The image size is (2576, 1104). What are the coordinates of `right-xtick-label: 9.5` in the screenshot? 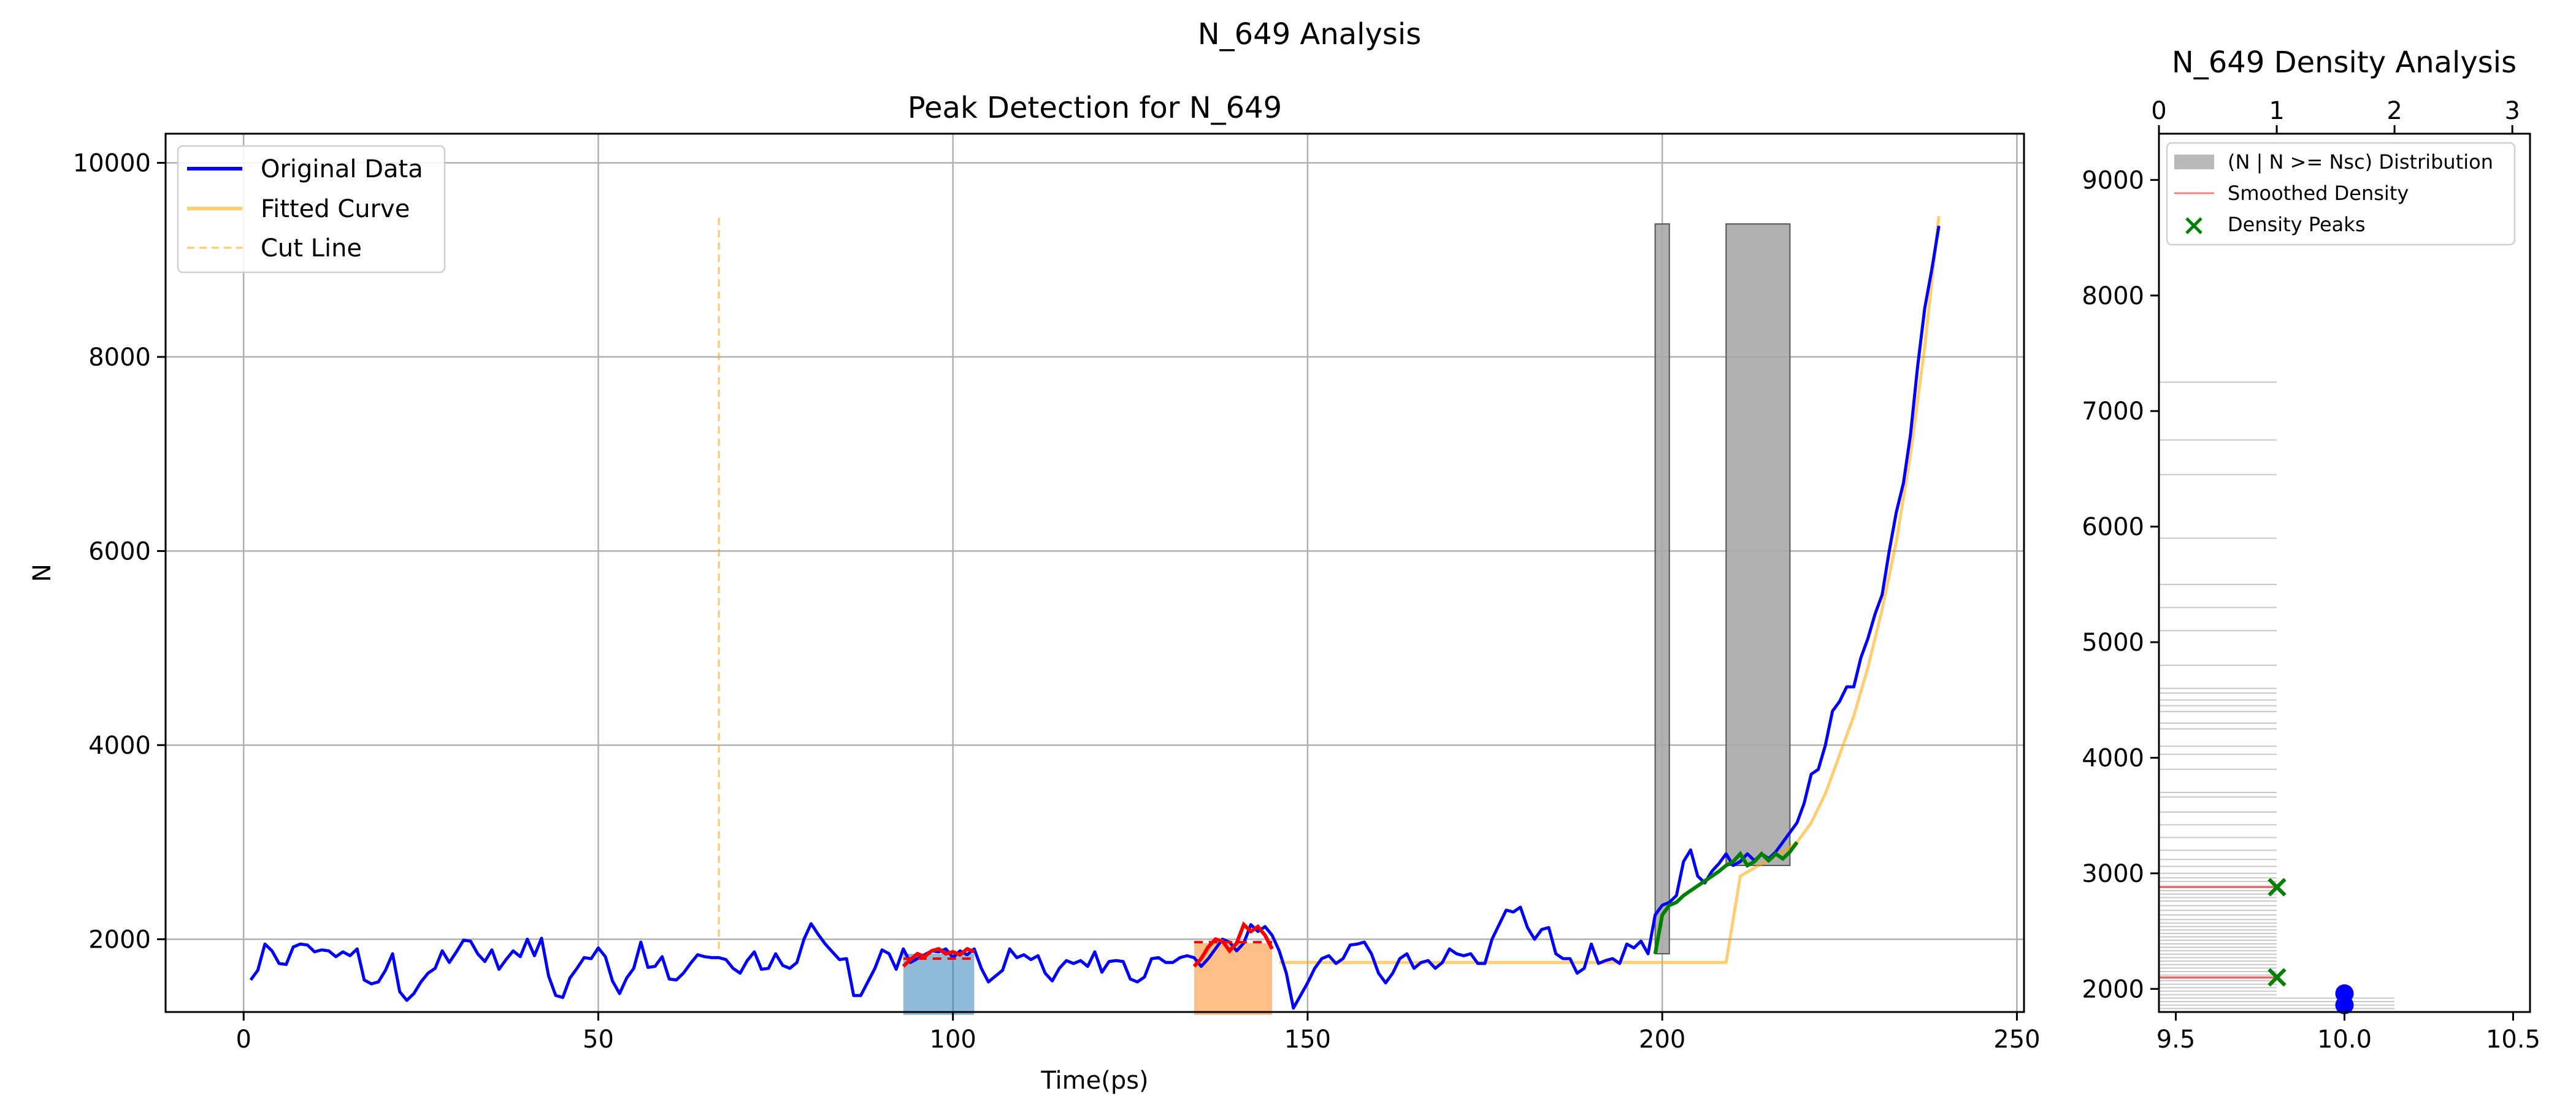 It's located at (2176, 1039).